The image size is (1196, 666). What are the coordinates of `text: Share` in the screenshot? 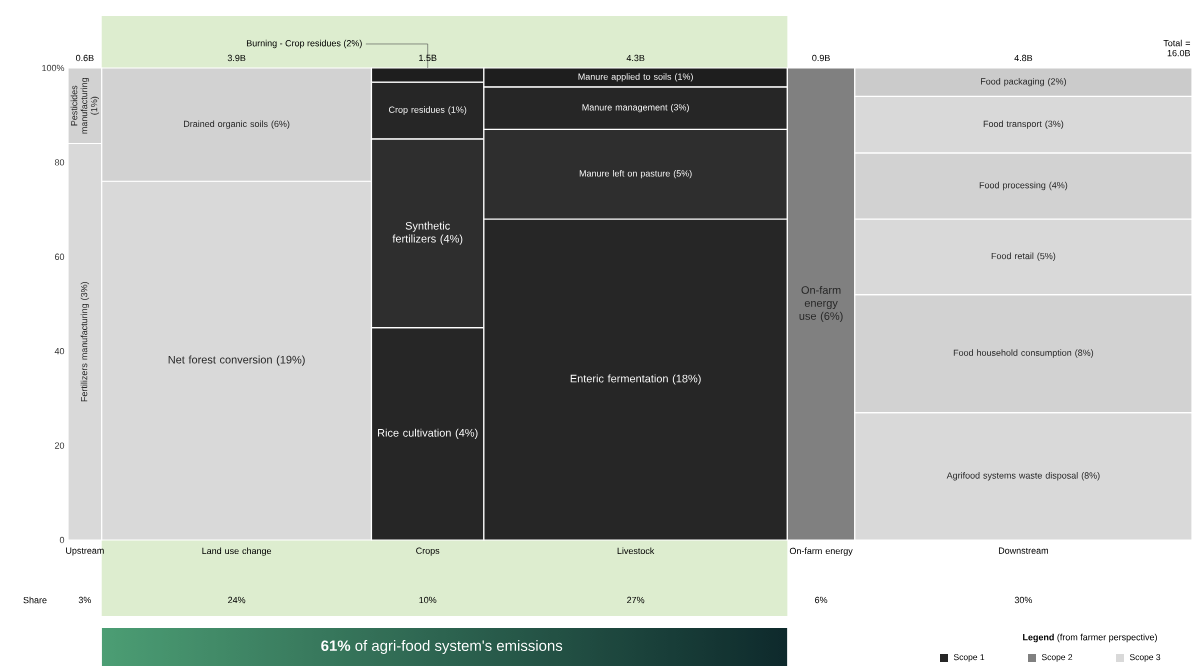 It's located at (35, 600).